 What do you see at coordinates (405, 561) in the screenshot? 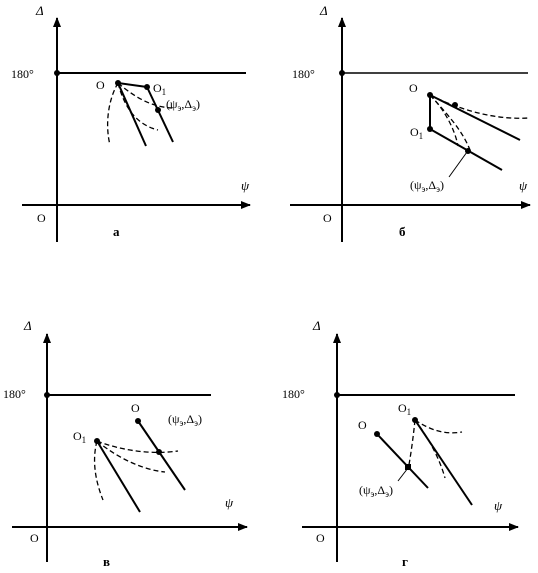
I see `panel-caption: г` at bounding box center [405, 561].